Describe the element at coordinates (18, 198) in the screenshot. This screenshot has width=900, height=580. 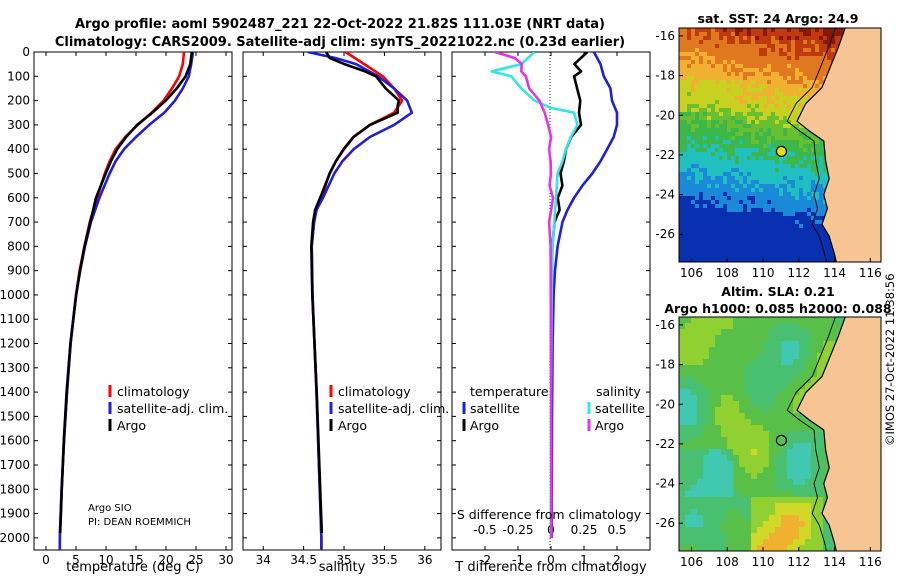
I see `depth-tick-label: 600` at that location.